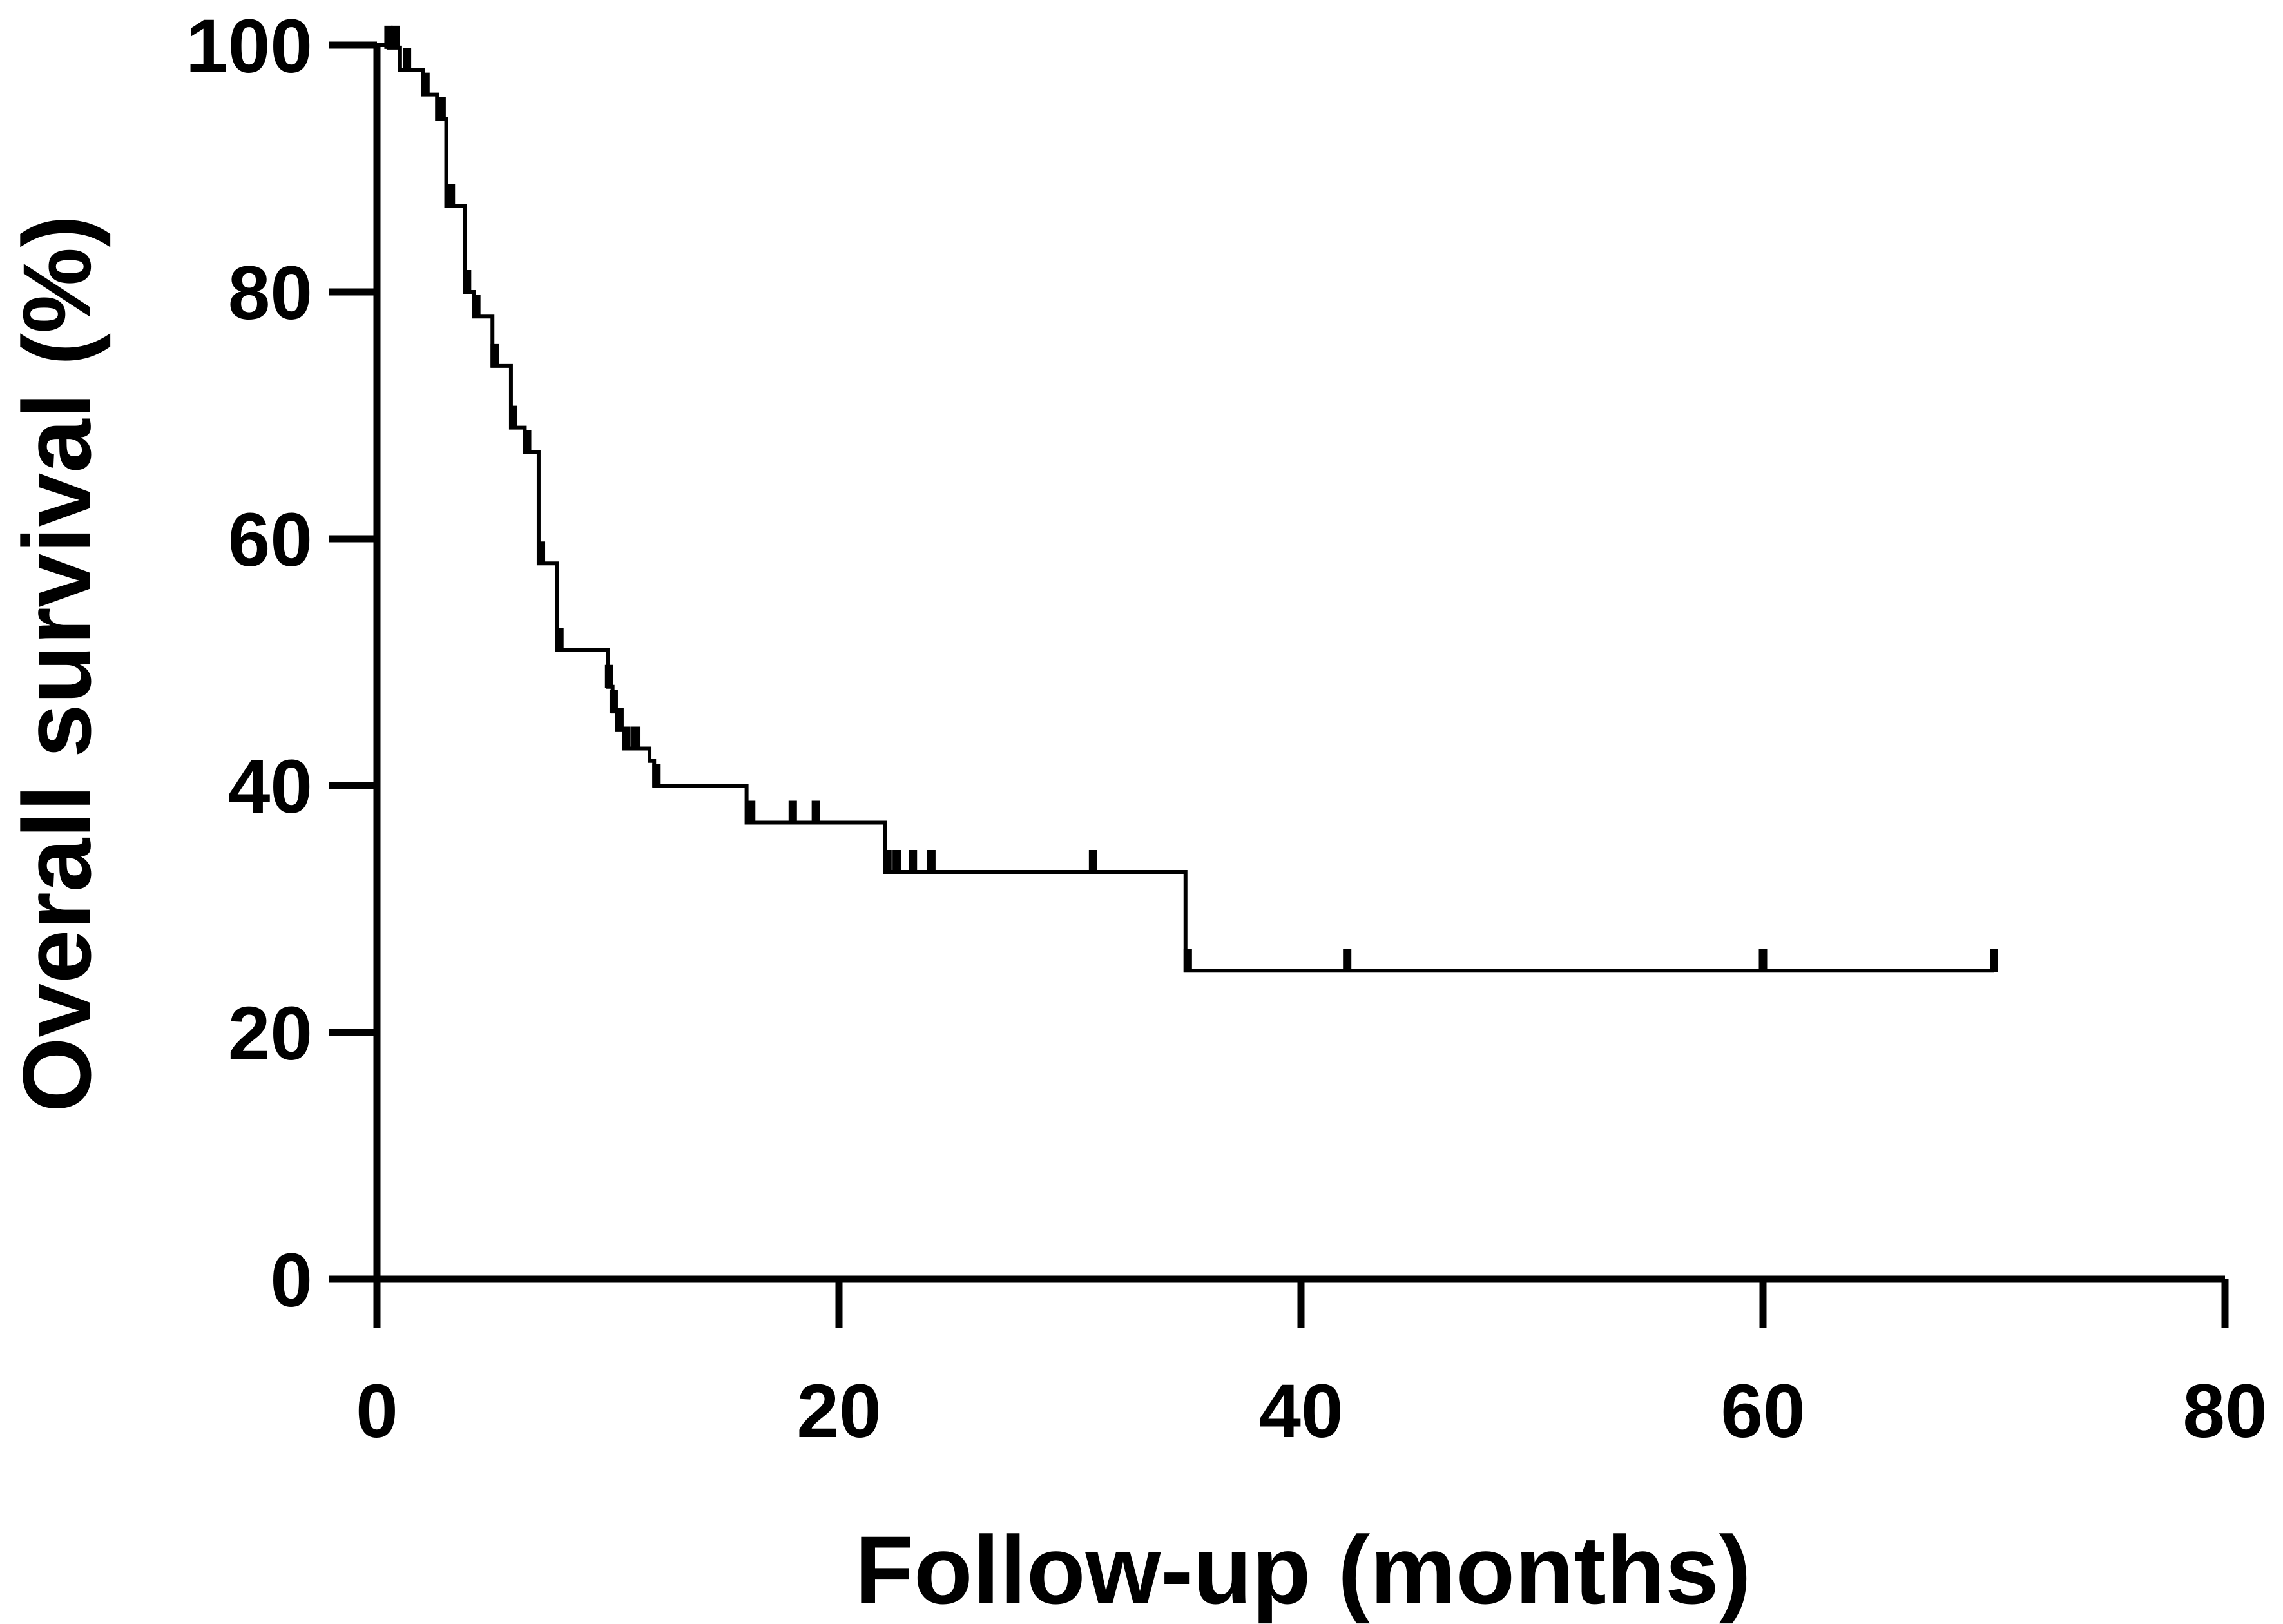  Describe the element at coordinates (270, 786) in the screenshot. I see `y-tick-label: 40` at that location.